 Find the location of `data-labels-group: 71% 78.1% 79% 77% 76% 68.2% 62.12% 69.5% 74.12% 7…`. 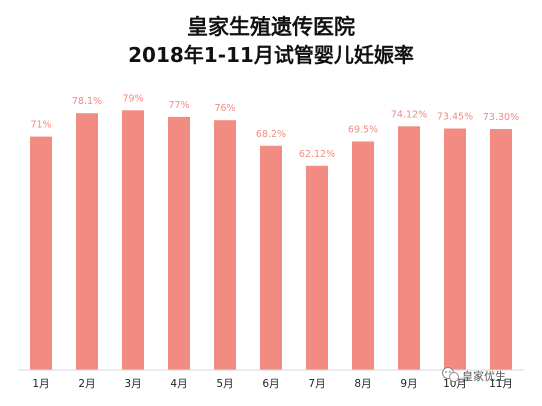

data-labels-group: 71% 78.1% 79% 77% 76% 68.2% 62.12% 69.5% 74.12% 7… is located at coordinates (274, 126).